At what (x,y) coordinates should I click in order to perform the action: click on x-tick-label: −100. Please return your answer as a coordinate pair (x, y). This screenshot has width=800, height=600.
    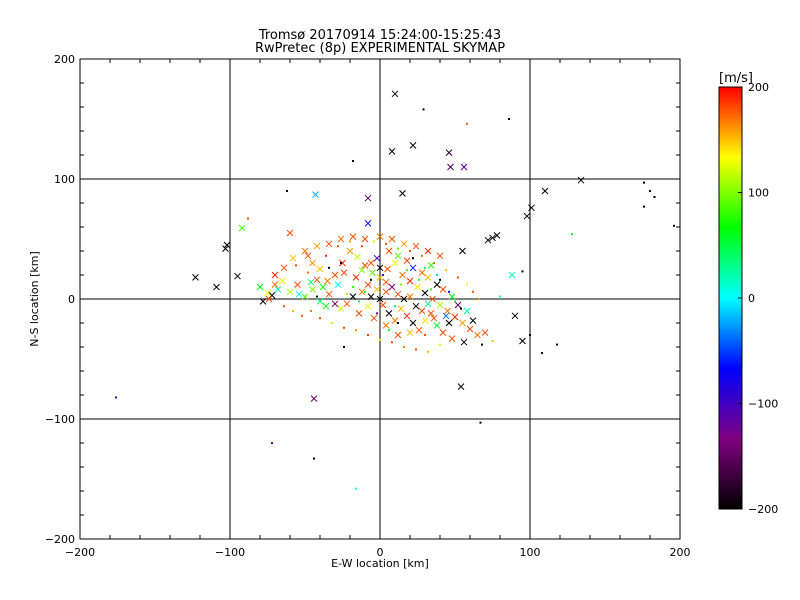
    Looking at the image, I should click on (230, 552).